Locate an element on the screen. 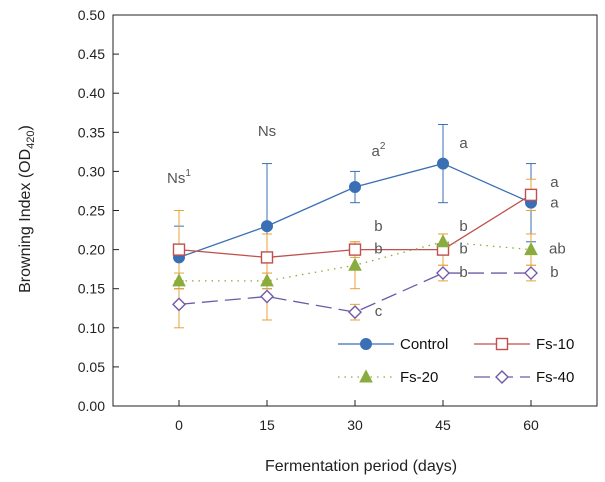 The width and height of the screenshot is (605, 482). y-tick-label: 0.00 is located at coordinates (91, 406).